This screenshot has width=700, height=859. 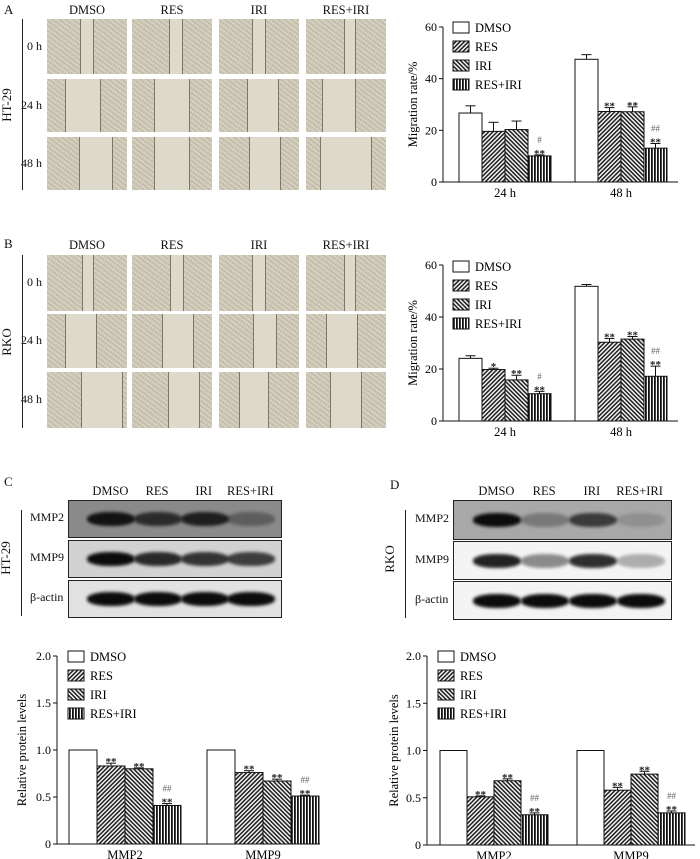 What do you see at coordinates (8, 481) in the screenshot?
I see `panel-label-c: C` at bounding box center [8, 481].